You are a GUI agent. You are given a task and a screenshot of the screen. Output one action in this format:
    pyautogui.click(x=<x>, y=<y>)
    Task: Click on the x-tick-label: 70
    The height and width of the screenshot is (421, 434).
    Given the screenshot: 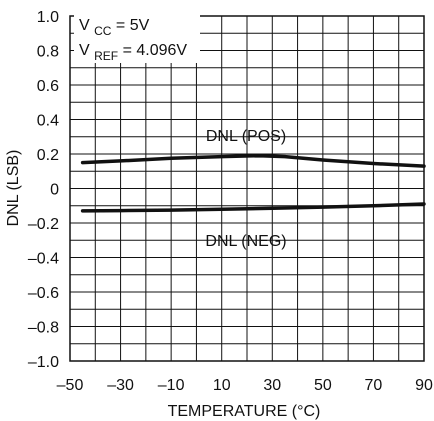 What is the action you would take?
    pyautogui.click(x=374, y=385)
    